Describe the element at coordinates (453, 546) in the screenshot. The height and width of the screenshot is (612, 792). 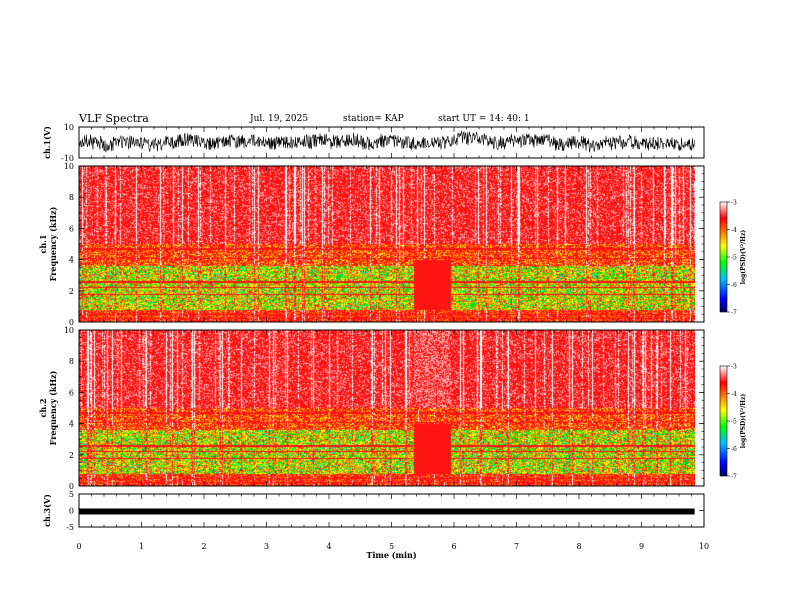
I see `x-tick-label: 6` at that location.